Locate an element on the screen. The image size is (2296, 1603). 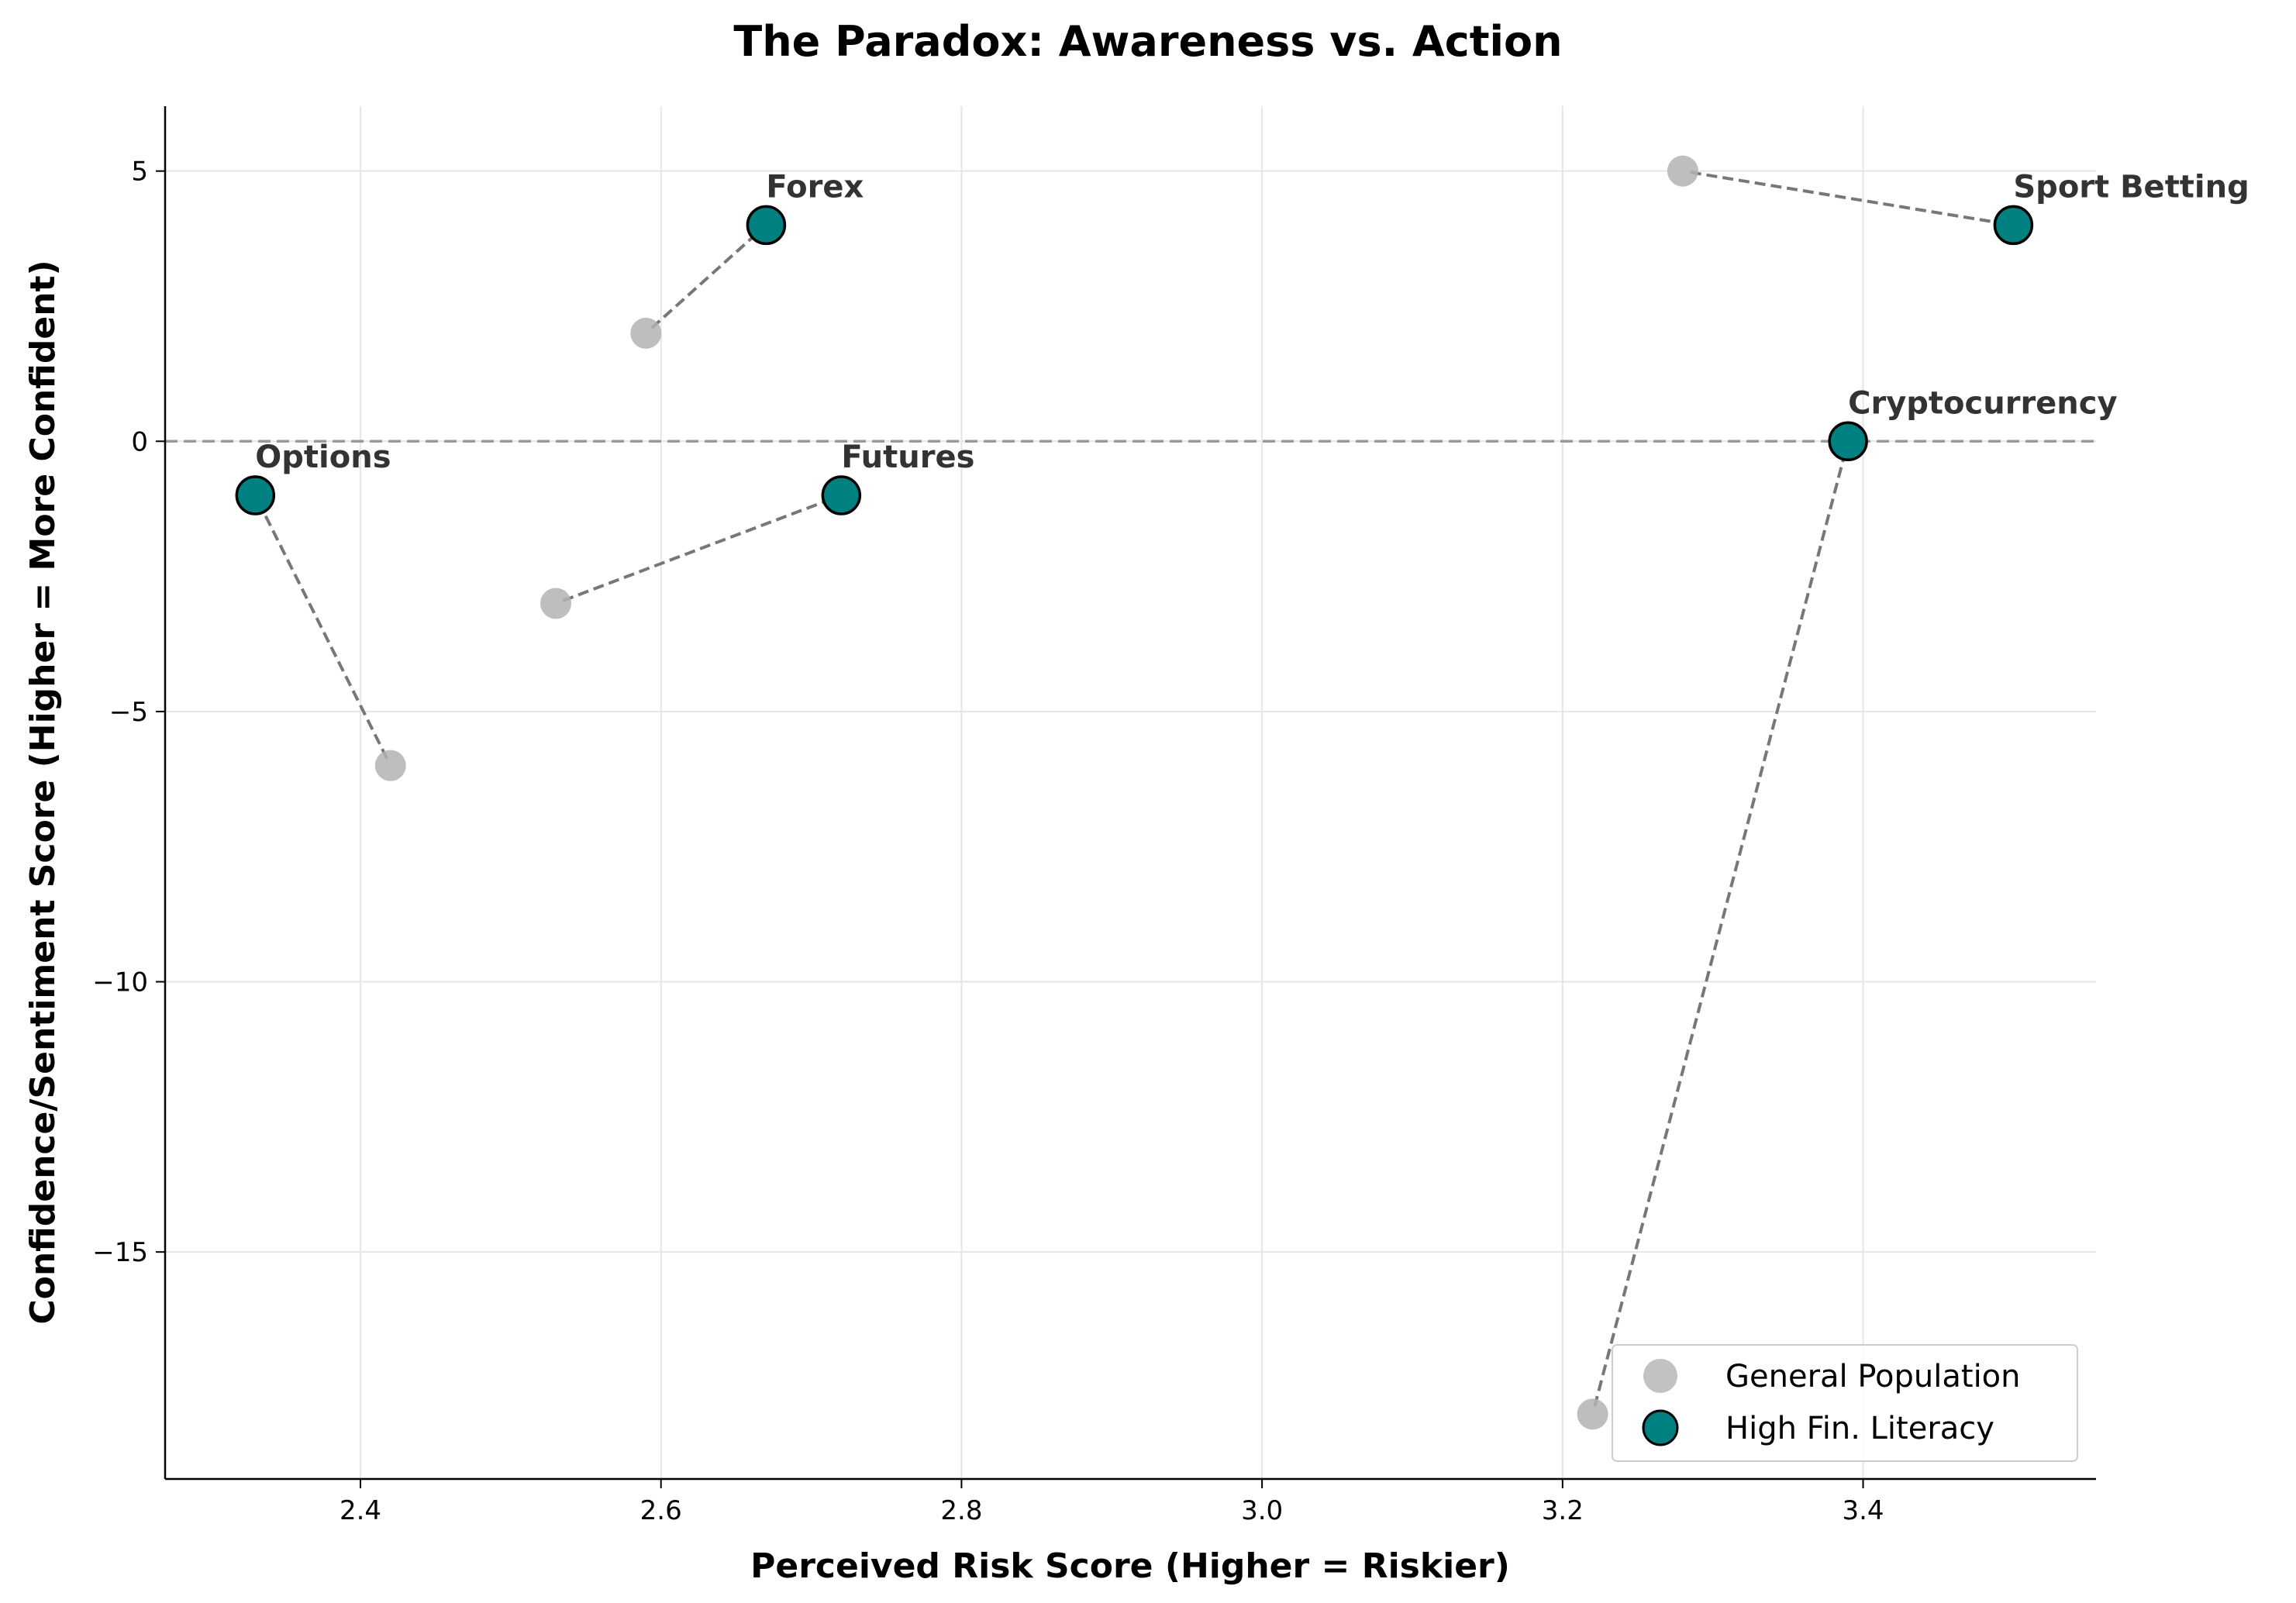
x-tick-label: 2.4 is located at coordinates (360, 1510).